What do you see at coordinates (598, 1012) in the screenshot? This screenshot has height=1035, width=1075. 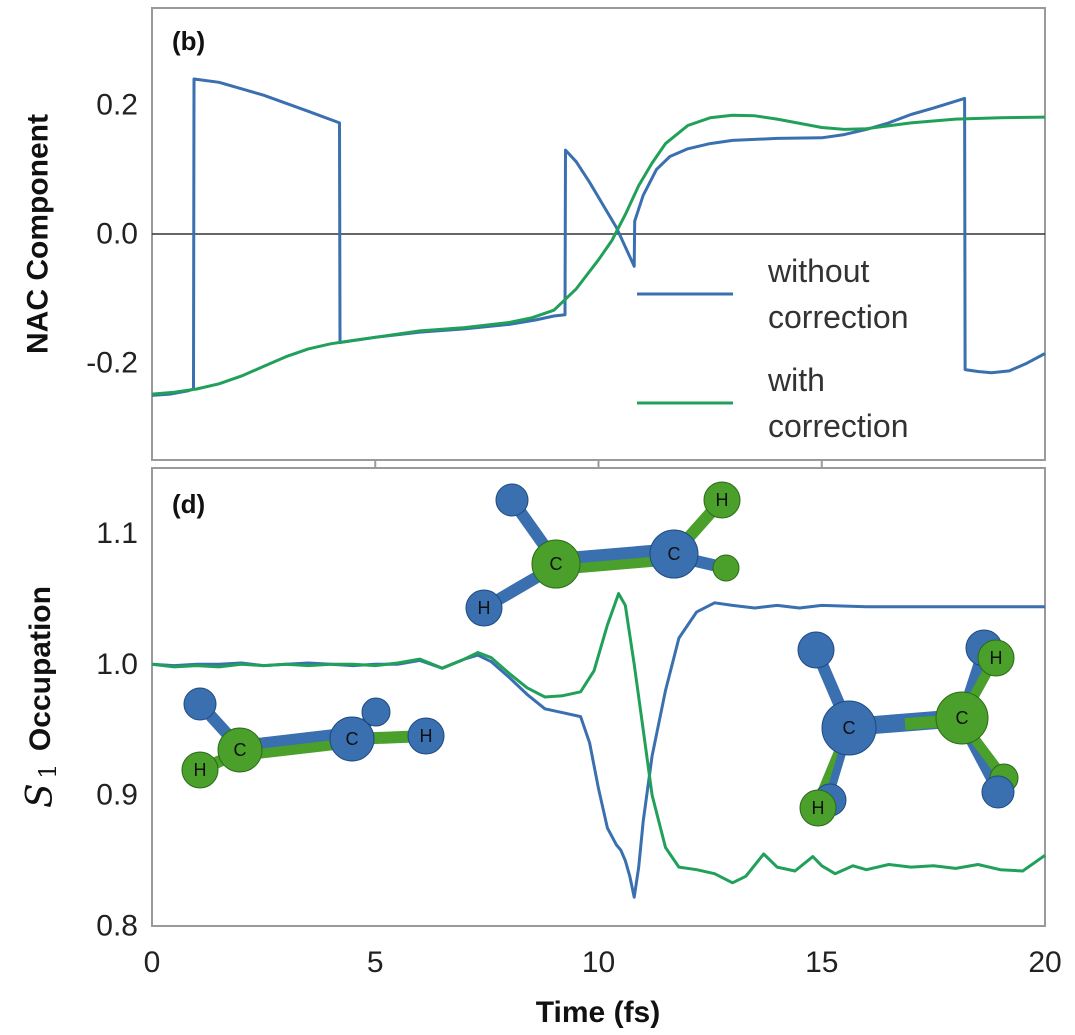 I see `panel-d-x-axis-title: Time (fs)` at bounding box center [598, 1012].